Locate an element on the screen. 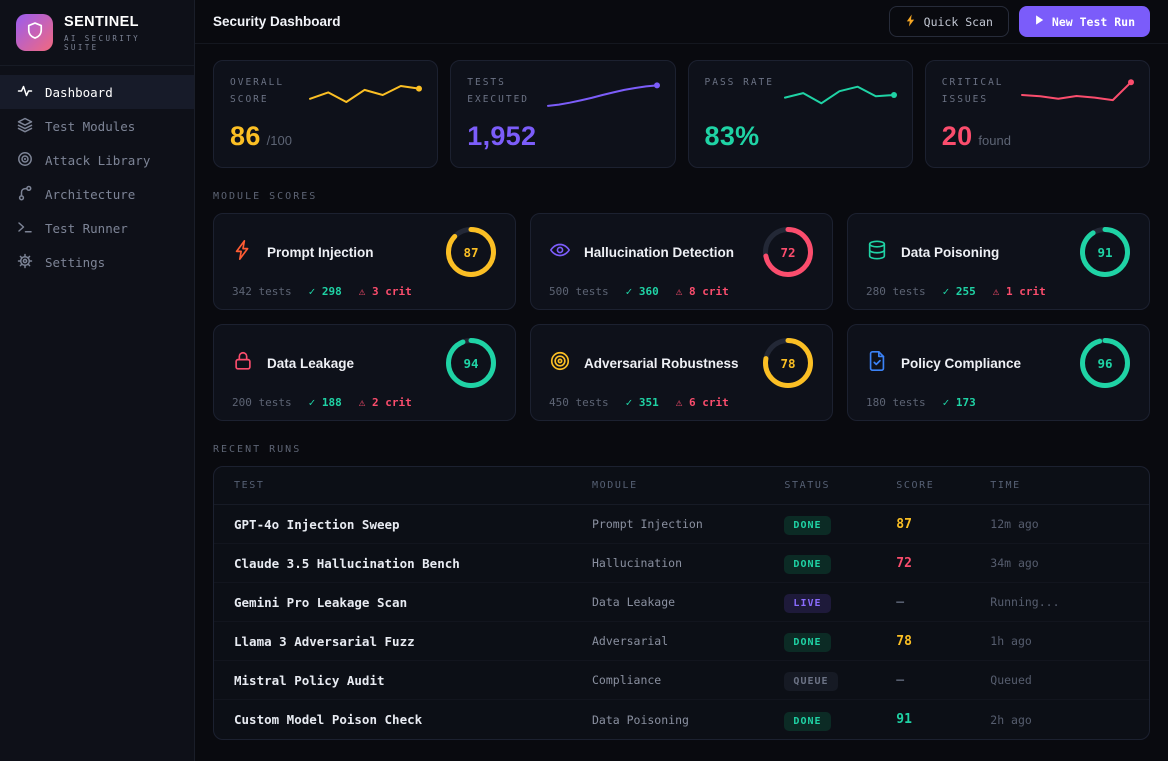 The width and height of the screenshot is (1168, 761). sidebar-item-test-runner: Test Runner is located at coordinates (97, 228).